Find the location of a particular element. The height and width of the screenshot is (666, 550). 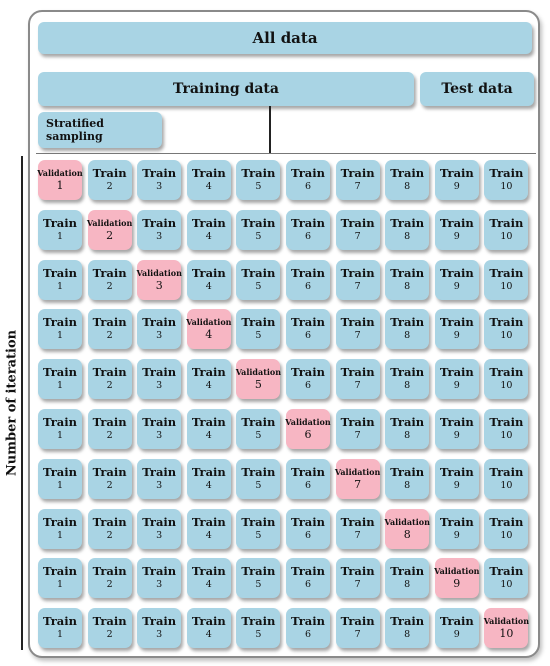

fold-number: 9 is located at coordinates (456, 236).